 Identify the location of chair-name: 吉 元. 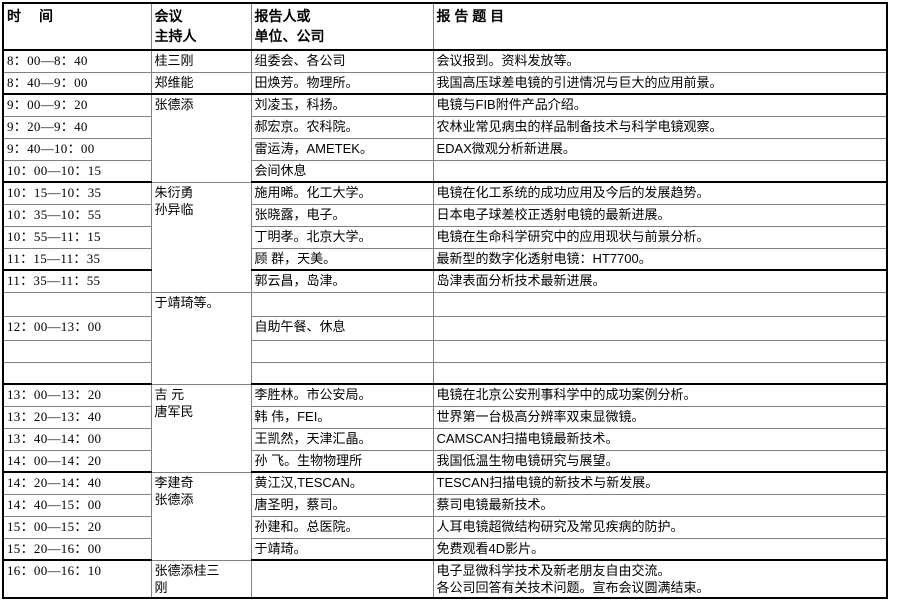
(169, 394).